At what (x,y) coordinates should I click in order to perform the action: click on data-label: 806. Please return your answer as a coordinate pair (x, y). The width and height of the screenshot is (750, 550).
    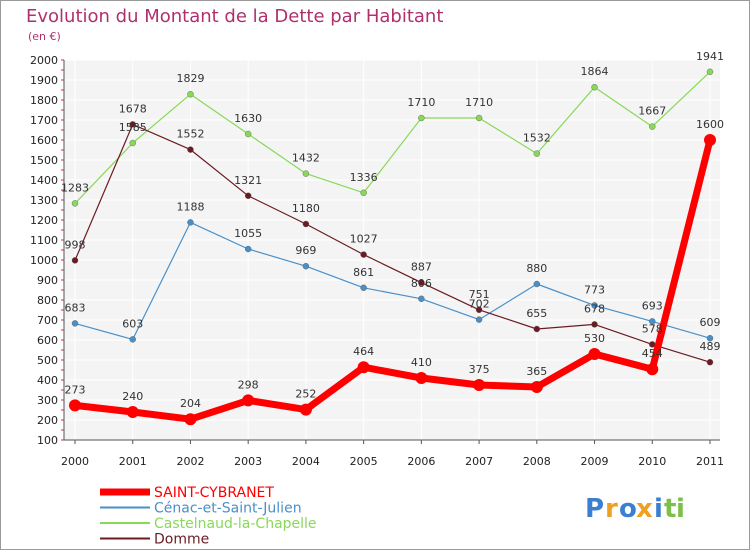
    Looking at the image, I should click on (421, 283).